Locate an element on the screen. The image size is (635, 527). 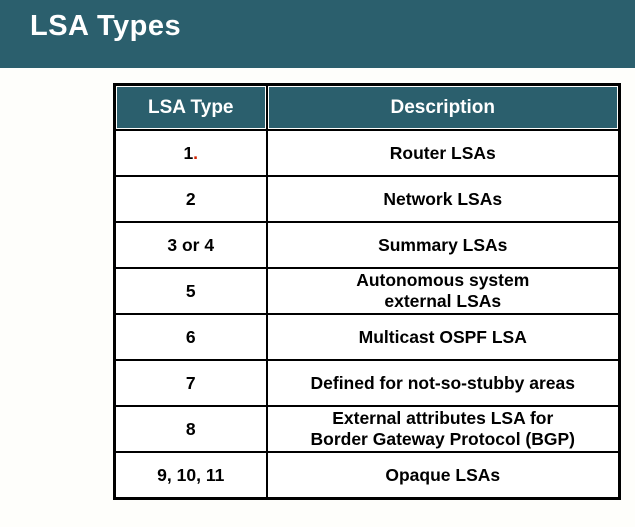
description-cell: Opaque LSAs is located at coordinates (443, 475).